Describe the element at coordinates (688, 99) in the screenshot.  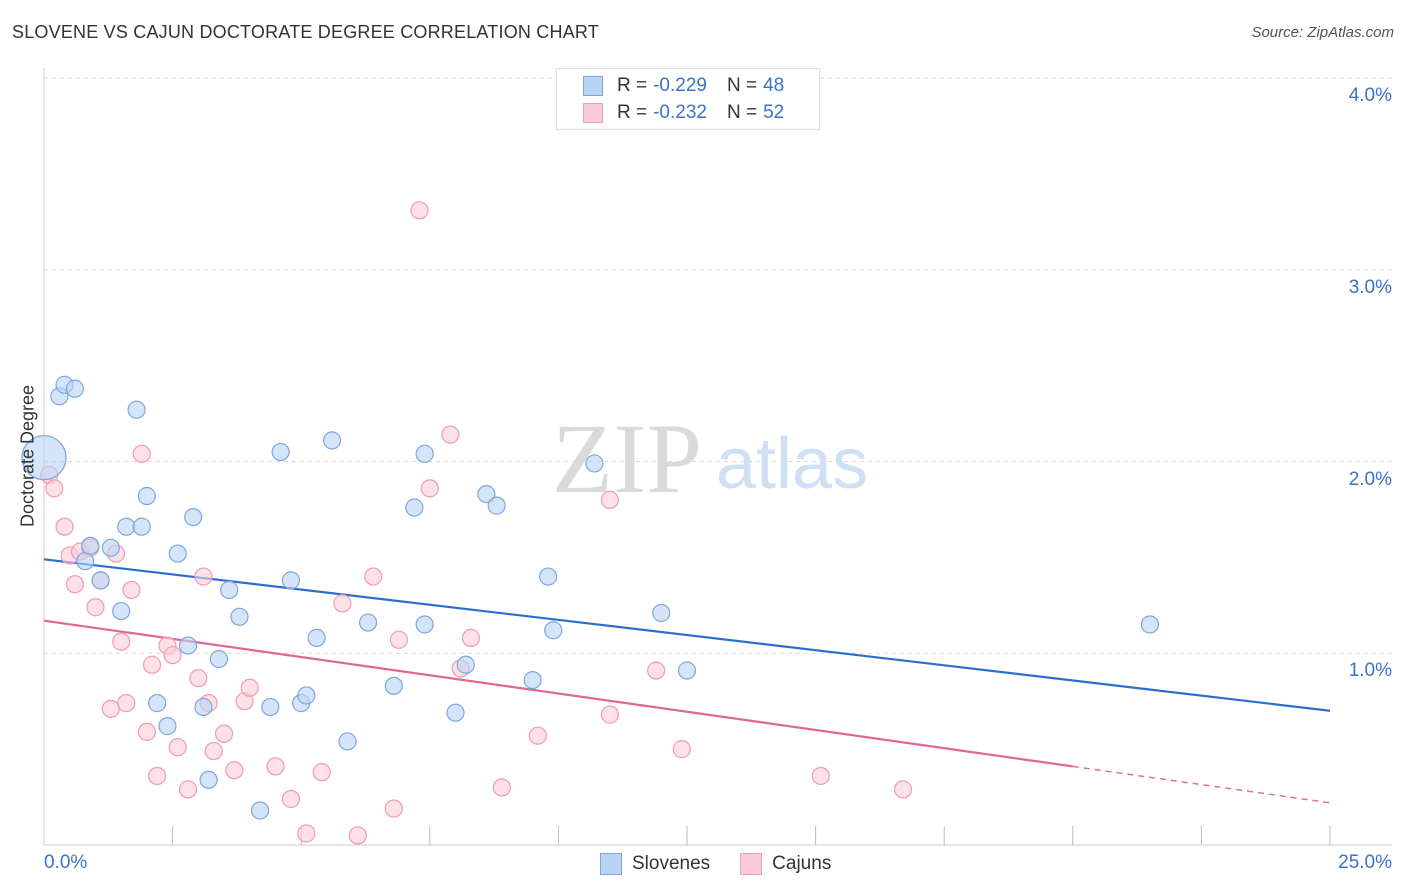
I see `correlation-legend: R = -0.229 N = 48 R = -0.232 N = 52` at that location.